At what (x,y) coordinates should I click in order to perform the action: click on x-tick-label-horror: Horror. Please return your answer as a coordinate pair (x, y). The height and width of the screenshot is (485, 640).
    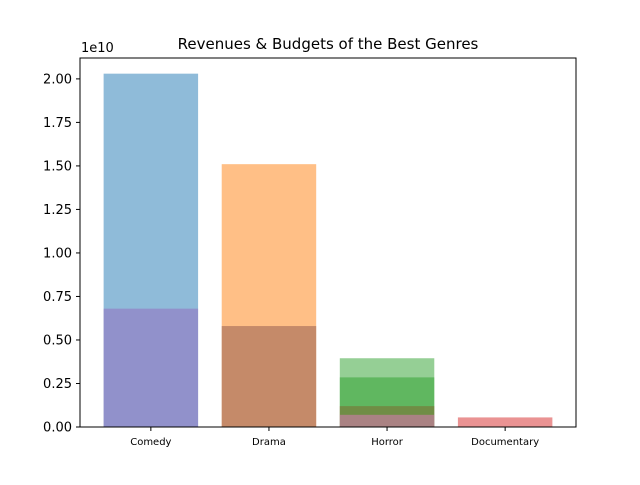
    Looking at the image, I should click on (387, 442).